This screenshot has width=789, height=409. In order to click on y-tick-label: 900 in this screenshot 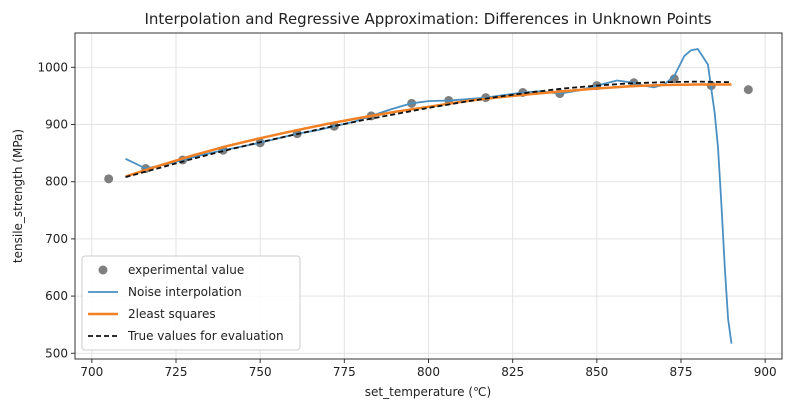, I will do `click(56, 125)`.